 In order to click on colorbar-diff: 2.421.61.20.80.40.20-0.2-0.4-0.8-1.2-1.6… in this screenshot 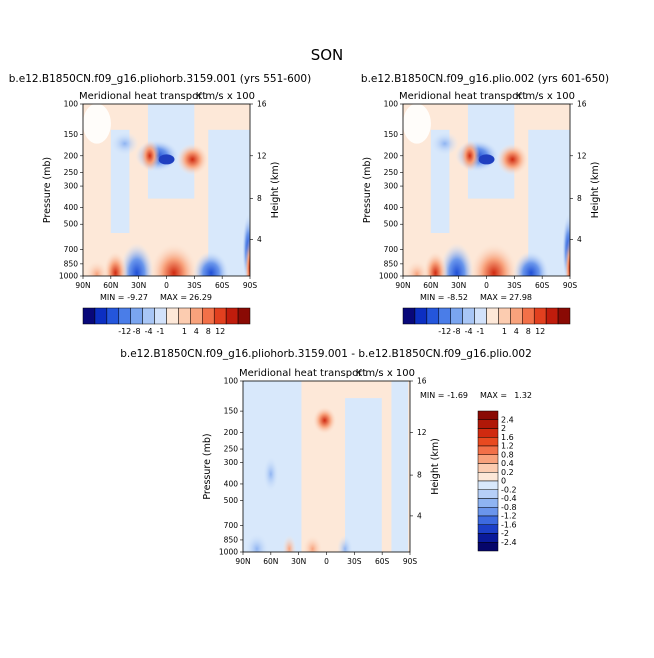, I will do `click(497, 481)`.